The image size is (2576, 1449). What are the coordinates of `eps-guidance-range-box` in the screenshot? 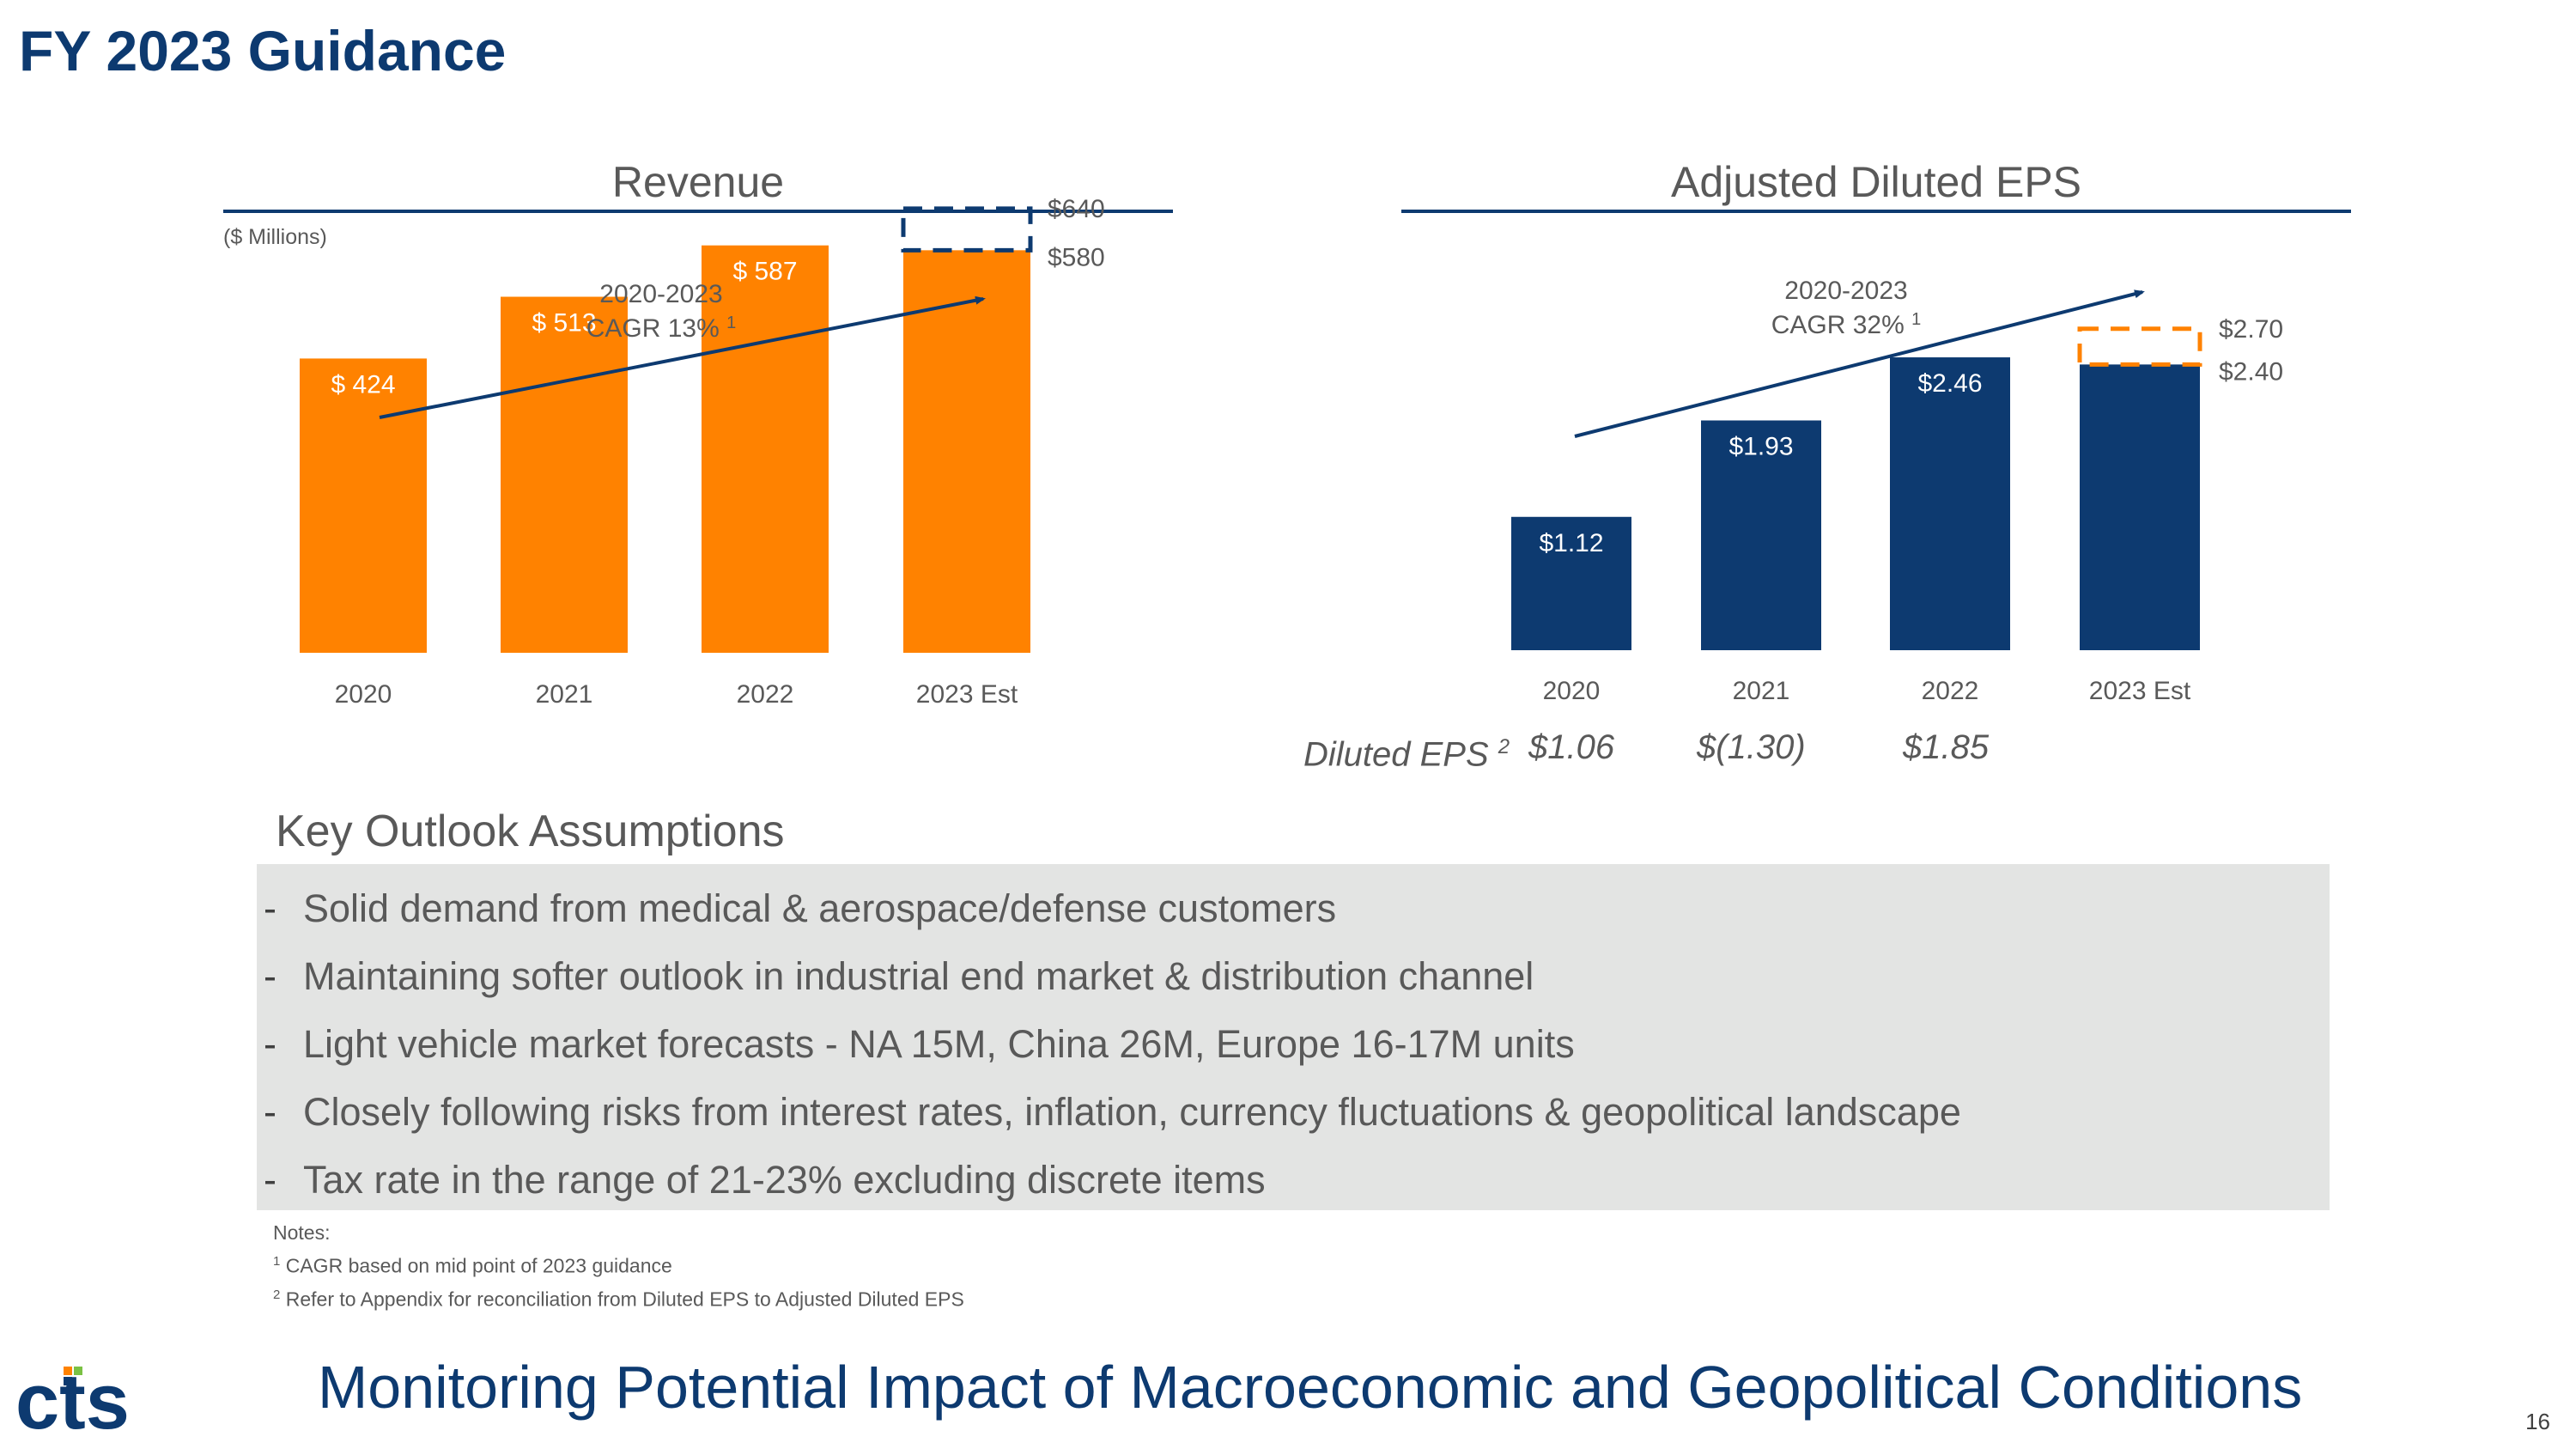 It's located at (2140, 346).